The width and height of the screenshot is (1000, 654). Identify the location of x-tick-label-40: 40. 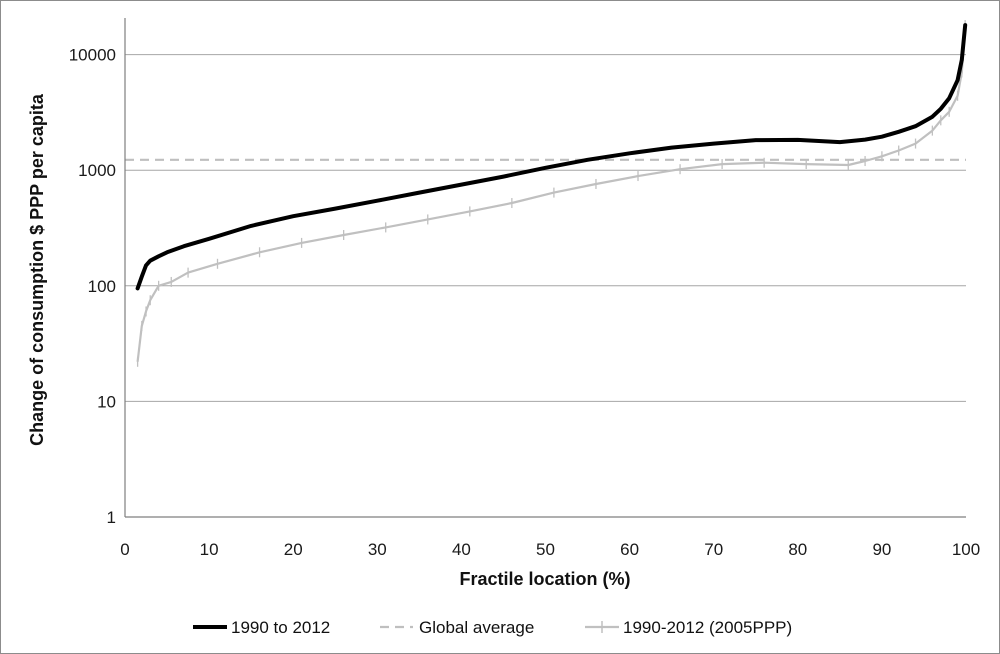
(461, 549).